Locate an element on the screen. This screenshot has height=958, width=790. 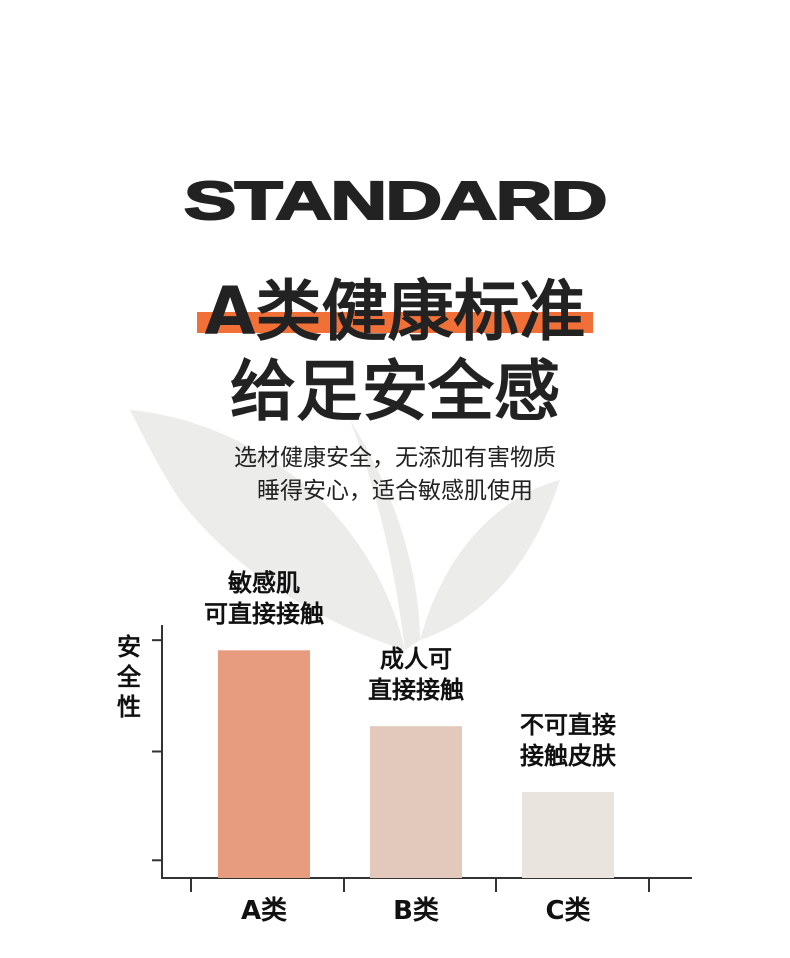
annotation-line: 敏感肌 is located at coordinates (264, 583).